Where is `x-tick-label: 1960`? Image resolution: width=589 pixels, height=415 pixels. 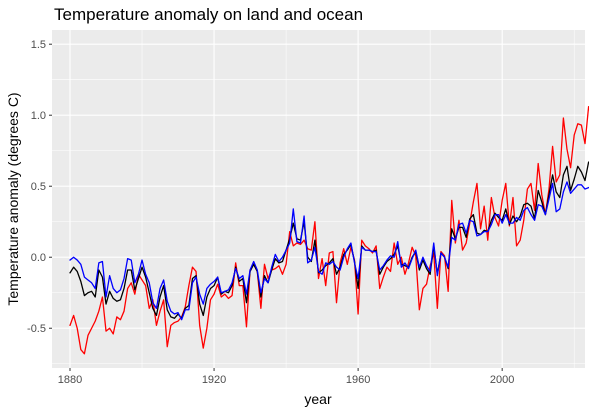 x-tick-label: 1960 is located at coordinates (358, 380).